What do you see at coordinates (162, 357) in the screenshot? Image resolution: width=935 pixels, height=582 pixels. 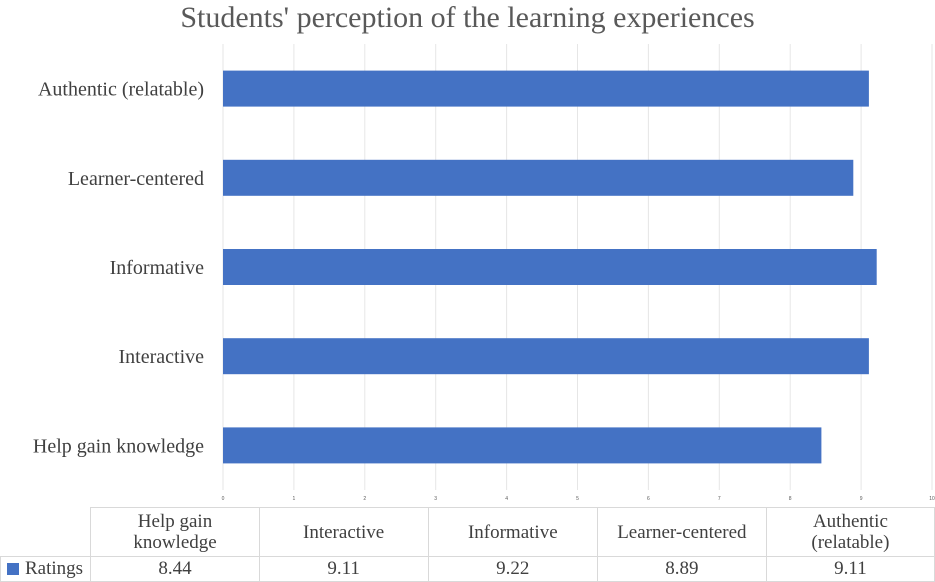 I see `category-label: Interactive` at bounding box center [162, 357].